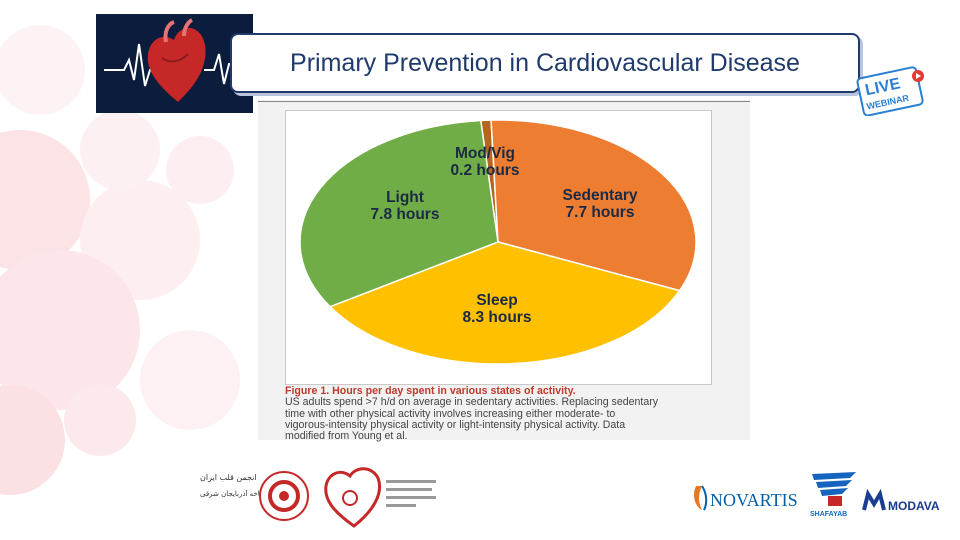  I want to click on arabic-line-1: انجمن قلب ایران, so click(228, 477).